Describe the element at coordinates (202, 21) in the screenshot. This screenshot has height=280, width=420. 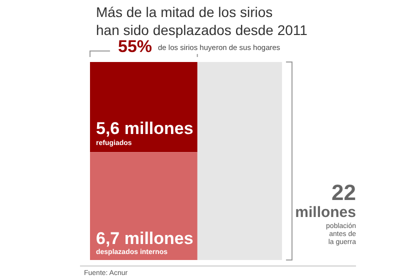
I see `text: Más de la mitad de los sirios han sido desplazados desde 2011` at that location.